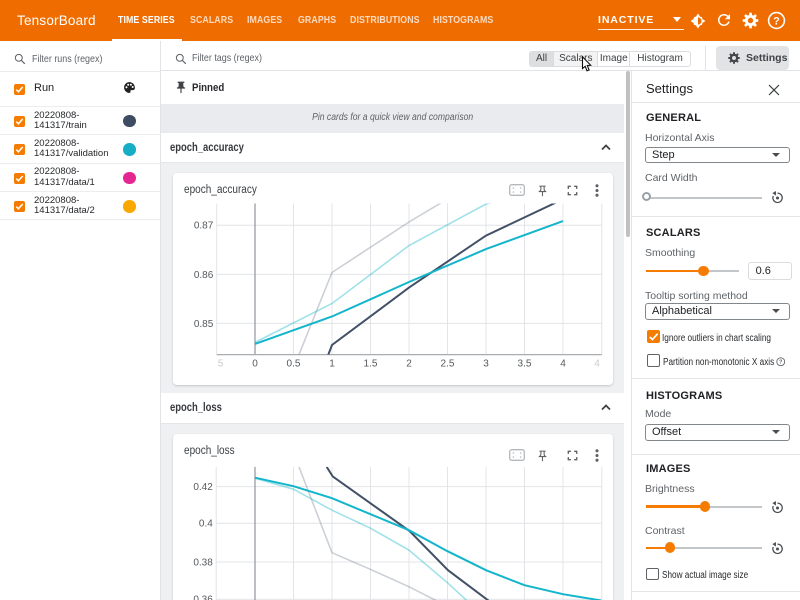  I want to click on svg-text: 0.86, so click(204, 275).